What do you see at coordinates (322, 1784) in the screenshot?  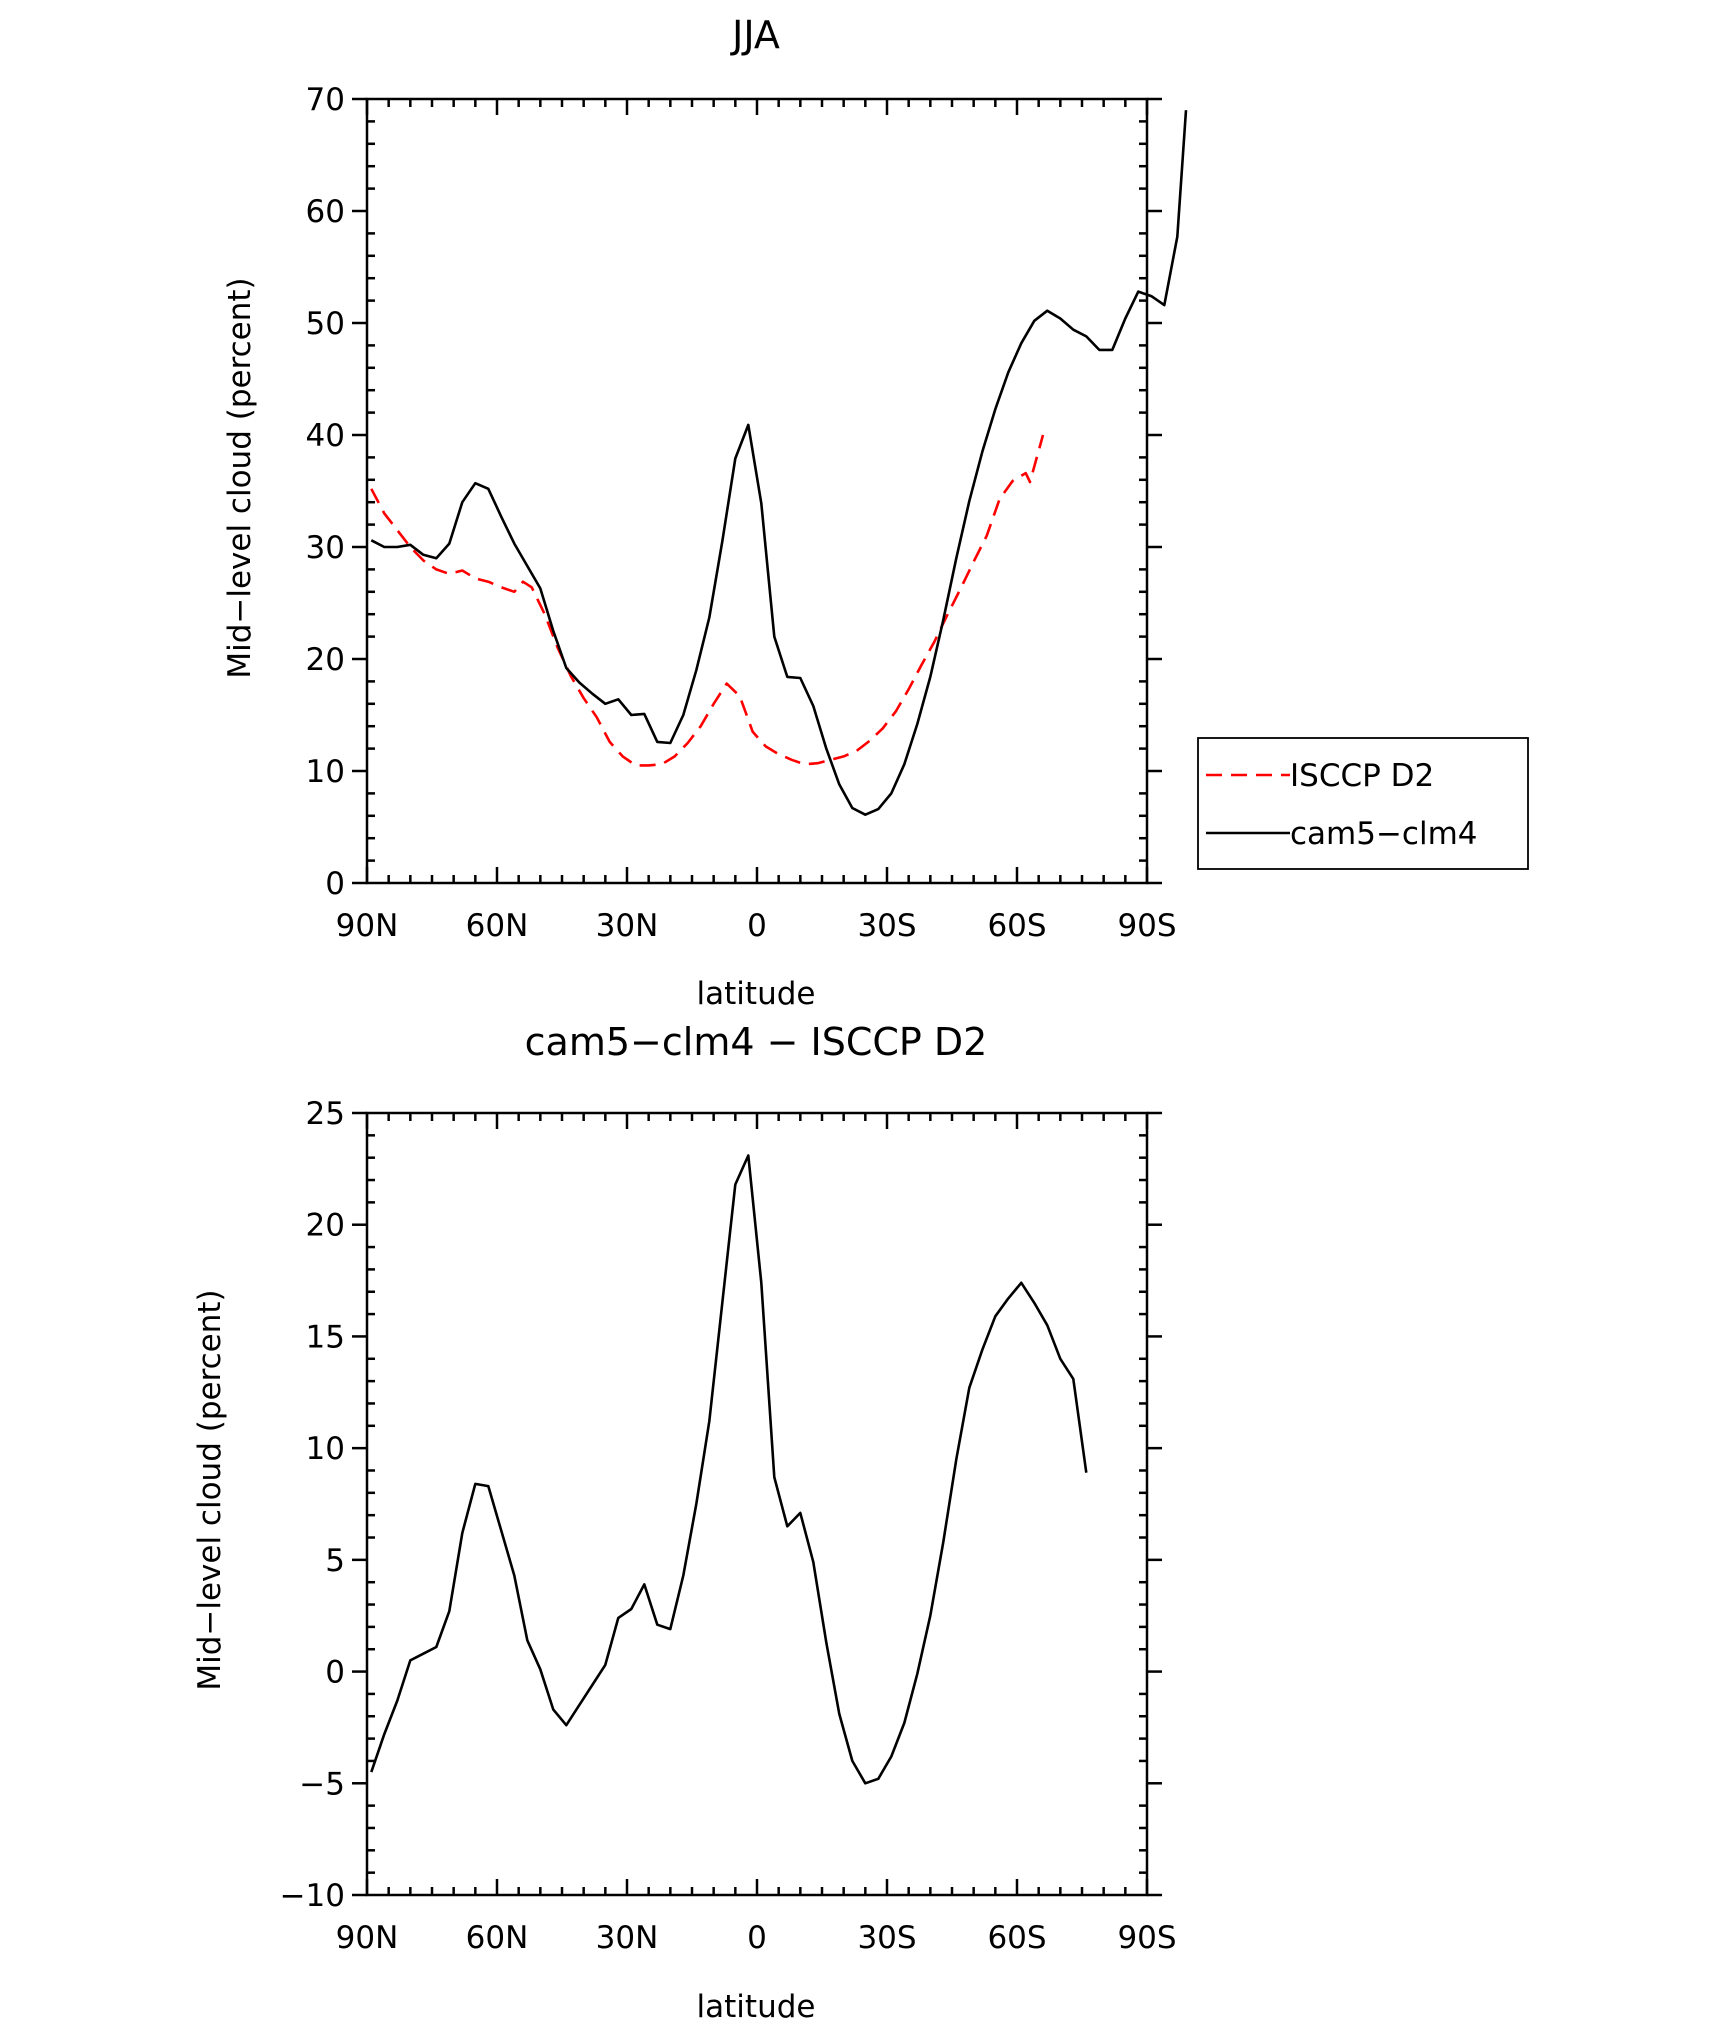 I see `y-tick-label: −5` at bounding box center [322, 1784].